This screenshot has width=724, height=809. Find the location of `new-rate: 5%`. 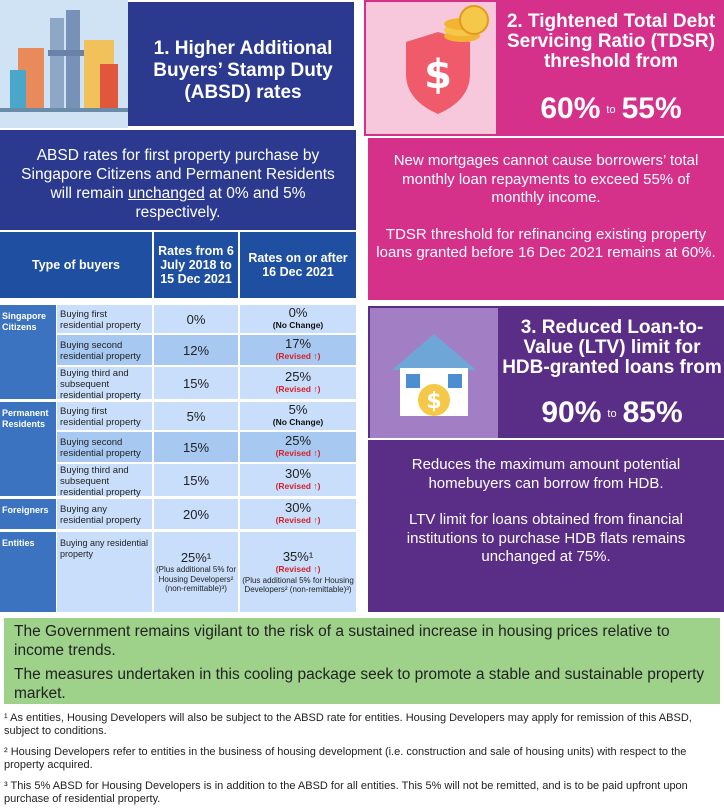

new-rate: 5% is located at coordinates (298, 409).